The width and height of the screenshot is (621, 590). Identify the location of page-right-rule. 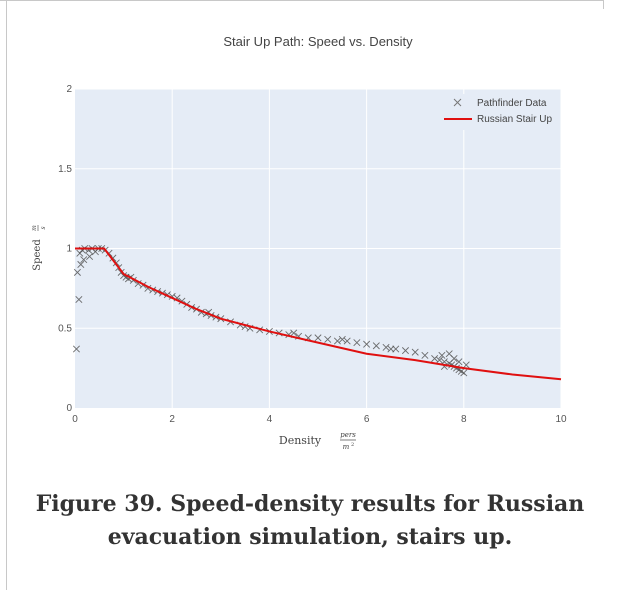
(603, 4).